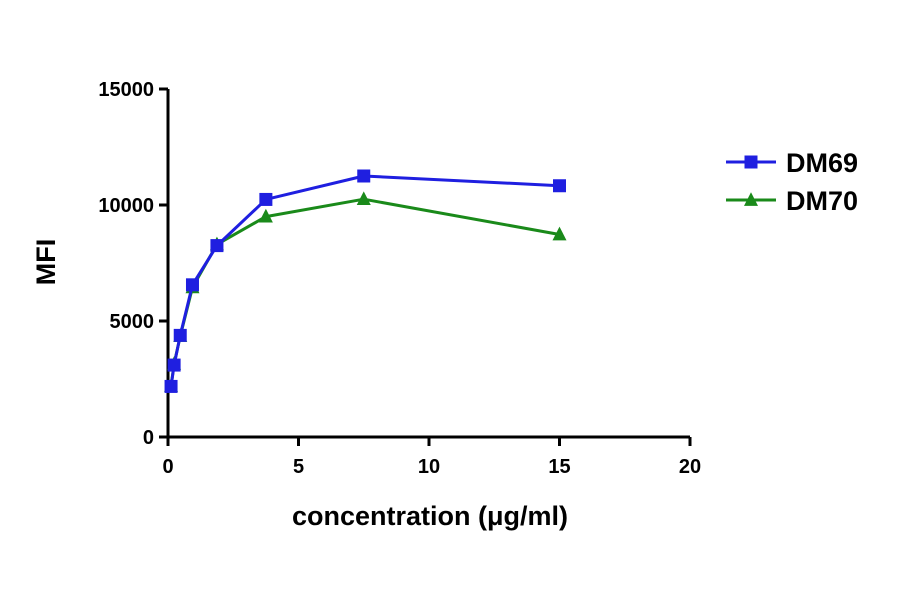 The height and width of the screenshot is (599, 900). What do you see at coordinates (298, 467) in the screenshot?
I see `x-tick-label: 5` at bounding box center [298, 467].